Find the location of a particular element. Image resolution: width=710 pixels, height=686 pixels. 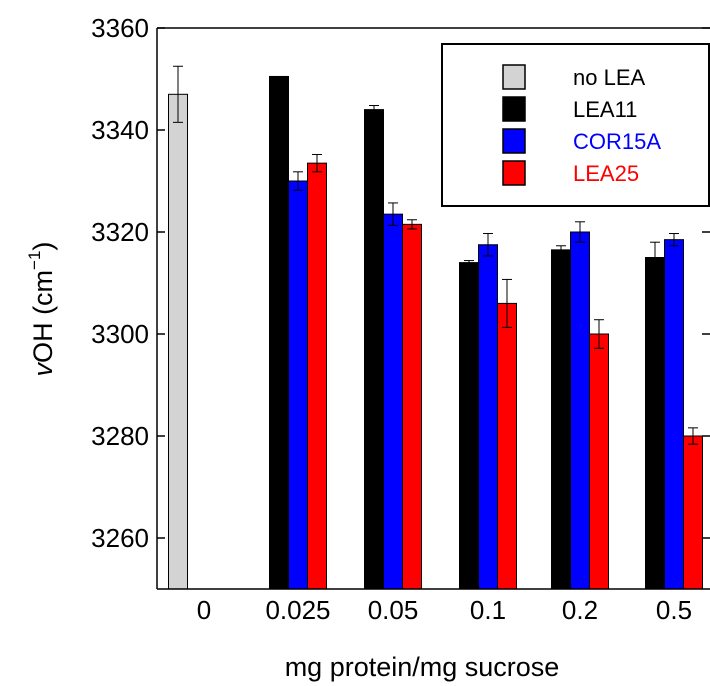

y-tick-label-3260: 3260 is located at coordinates (120, 538).